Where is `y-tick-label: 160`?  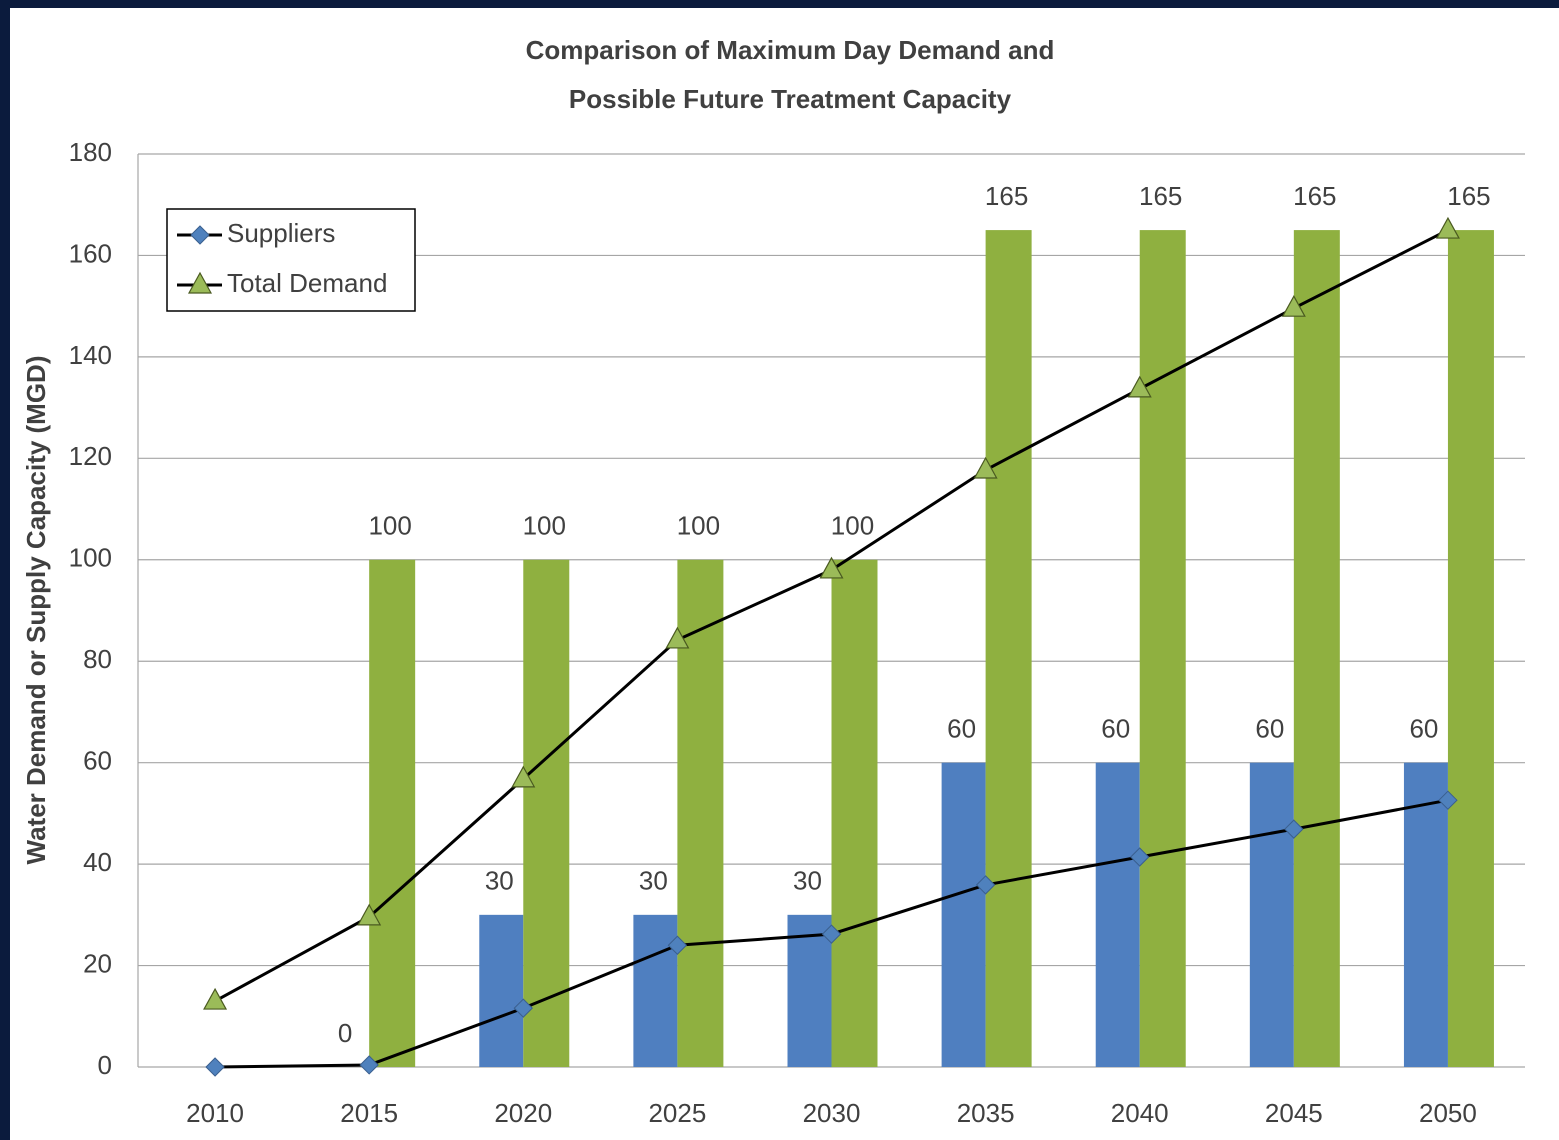 y-tick-label: 160 is located at coordinates (90, 253).